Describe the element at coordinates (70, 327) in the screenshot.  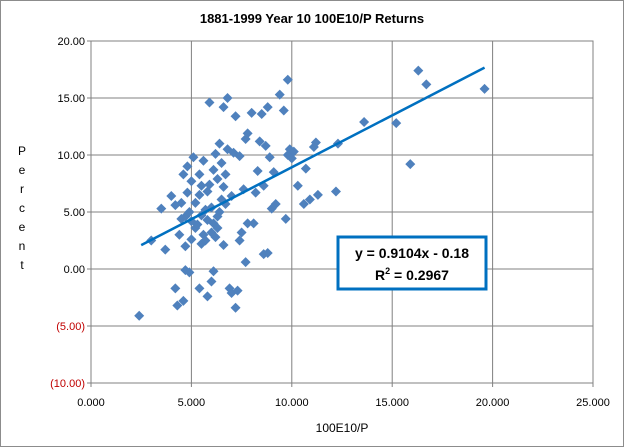
I see `y-tick-label: (5.00)` at that location.